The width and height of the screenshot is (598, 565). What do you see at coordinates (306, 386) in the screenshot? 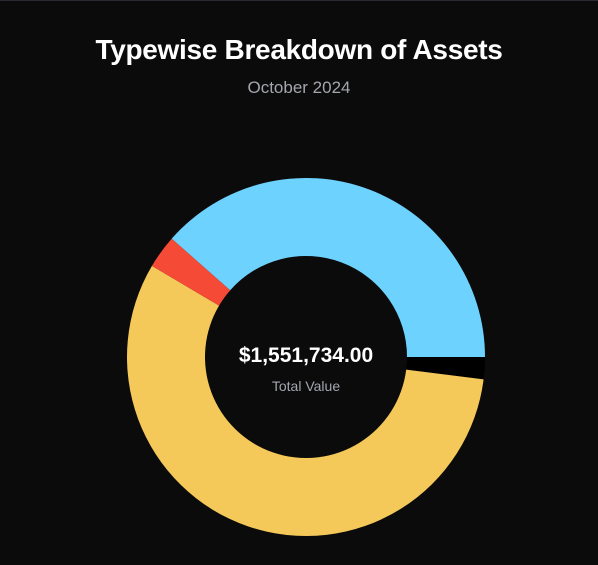
I see `total-value-label: Total Value` at bounding box center [306, 386].